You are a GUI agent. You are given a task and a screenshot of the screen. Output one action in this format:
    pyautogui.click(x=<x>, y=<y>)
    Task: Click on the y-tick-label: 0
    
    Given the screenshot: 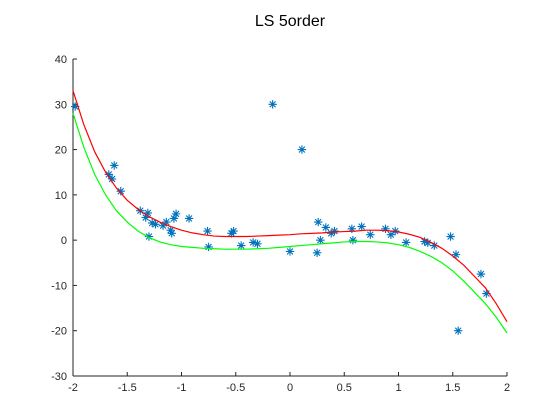 What is the action you would take?
    pyautogui.click(x=64, y=241)
    